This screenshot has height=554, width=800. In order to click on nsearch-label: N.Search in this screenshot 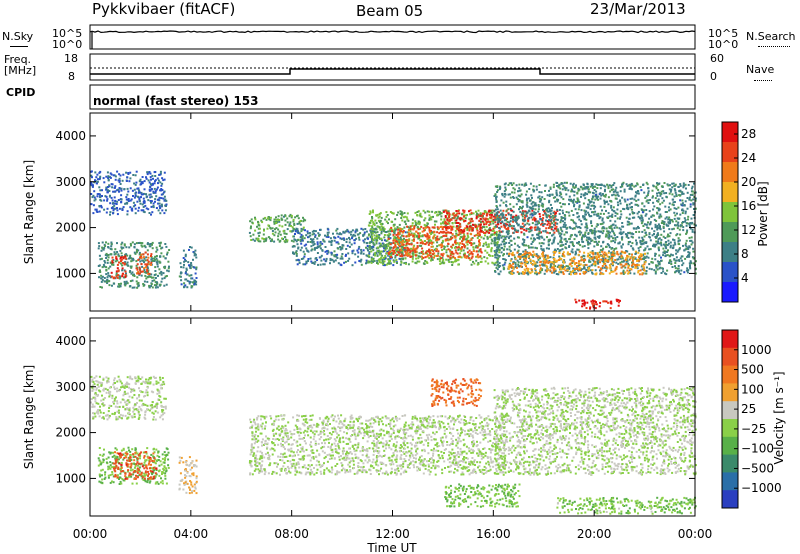, I will do `click(771, 36)`.